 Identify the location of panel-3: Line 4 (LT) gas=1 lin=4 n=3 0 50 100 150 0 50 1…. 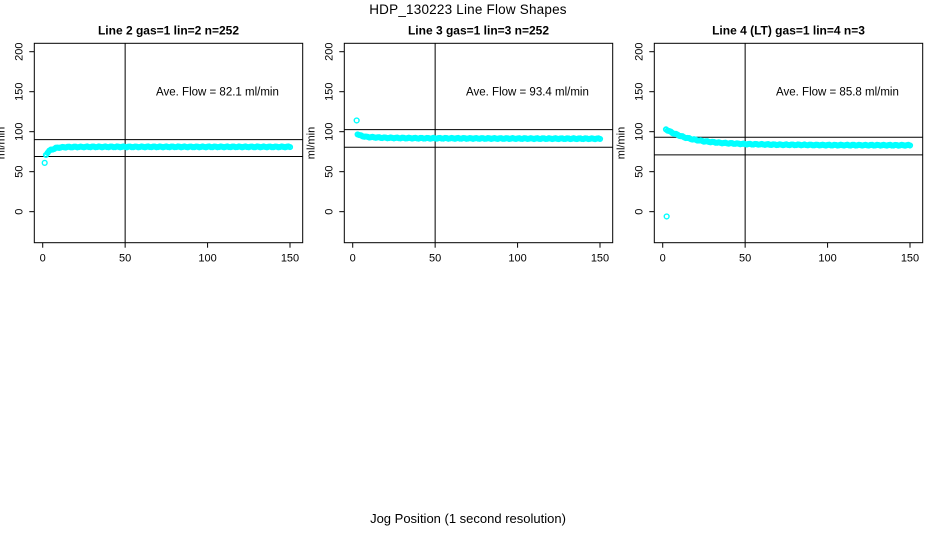
(769, 144).